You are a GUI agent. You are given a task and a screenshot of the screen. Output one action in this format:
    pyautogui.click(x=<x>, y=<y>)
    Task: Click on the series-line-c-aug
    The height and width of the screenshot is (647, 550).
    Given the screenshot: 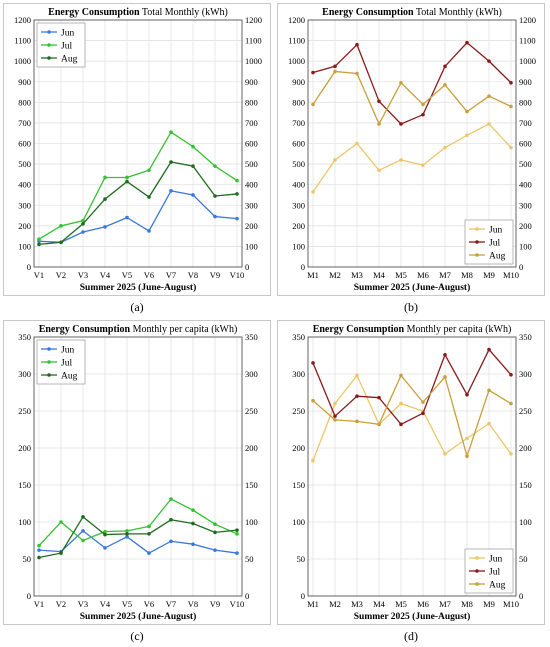 What is the action you would take?
    pyautogui.click(x=138, y=537)
    